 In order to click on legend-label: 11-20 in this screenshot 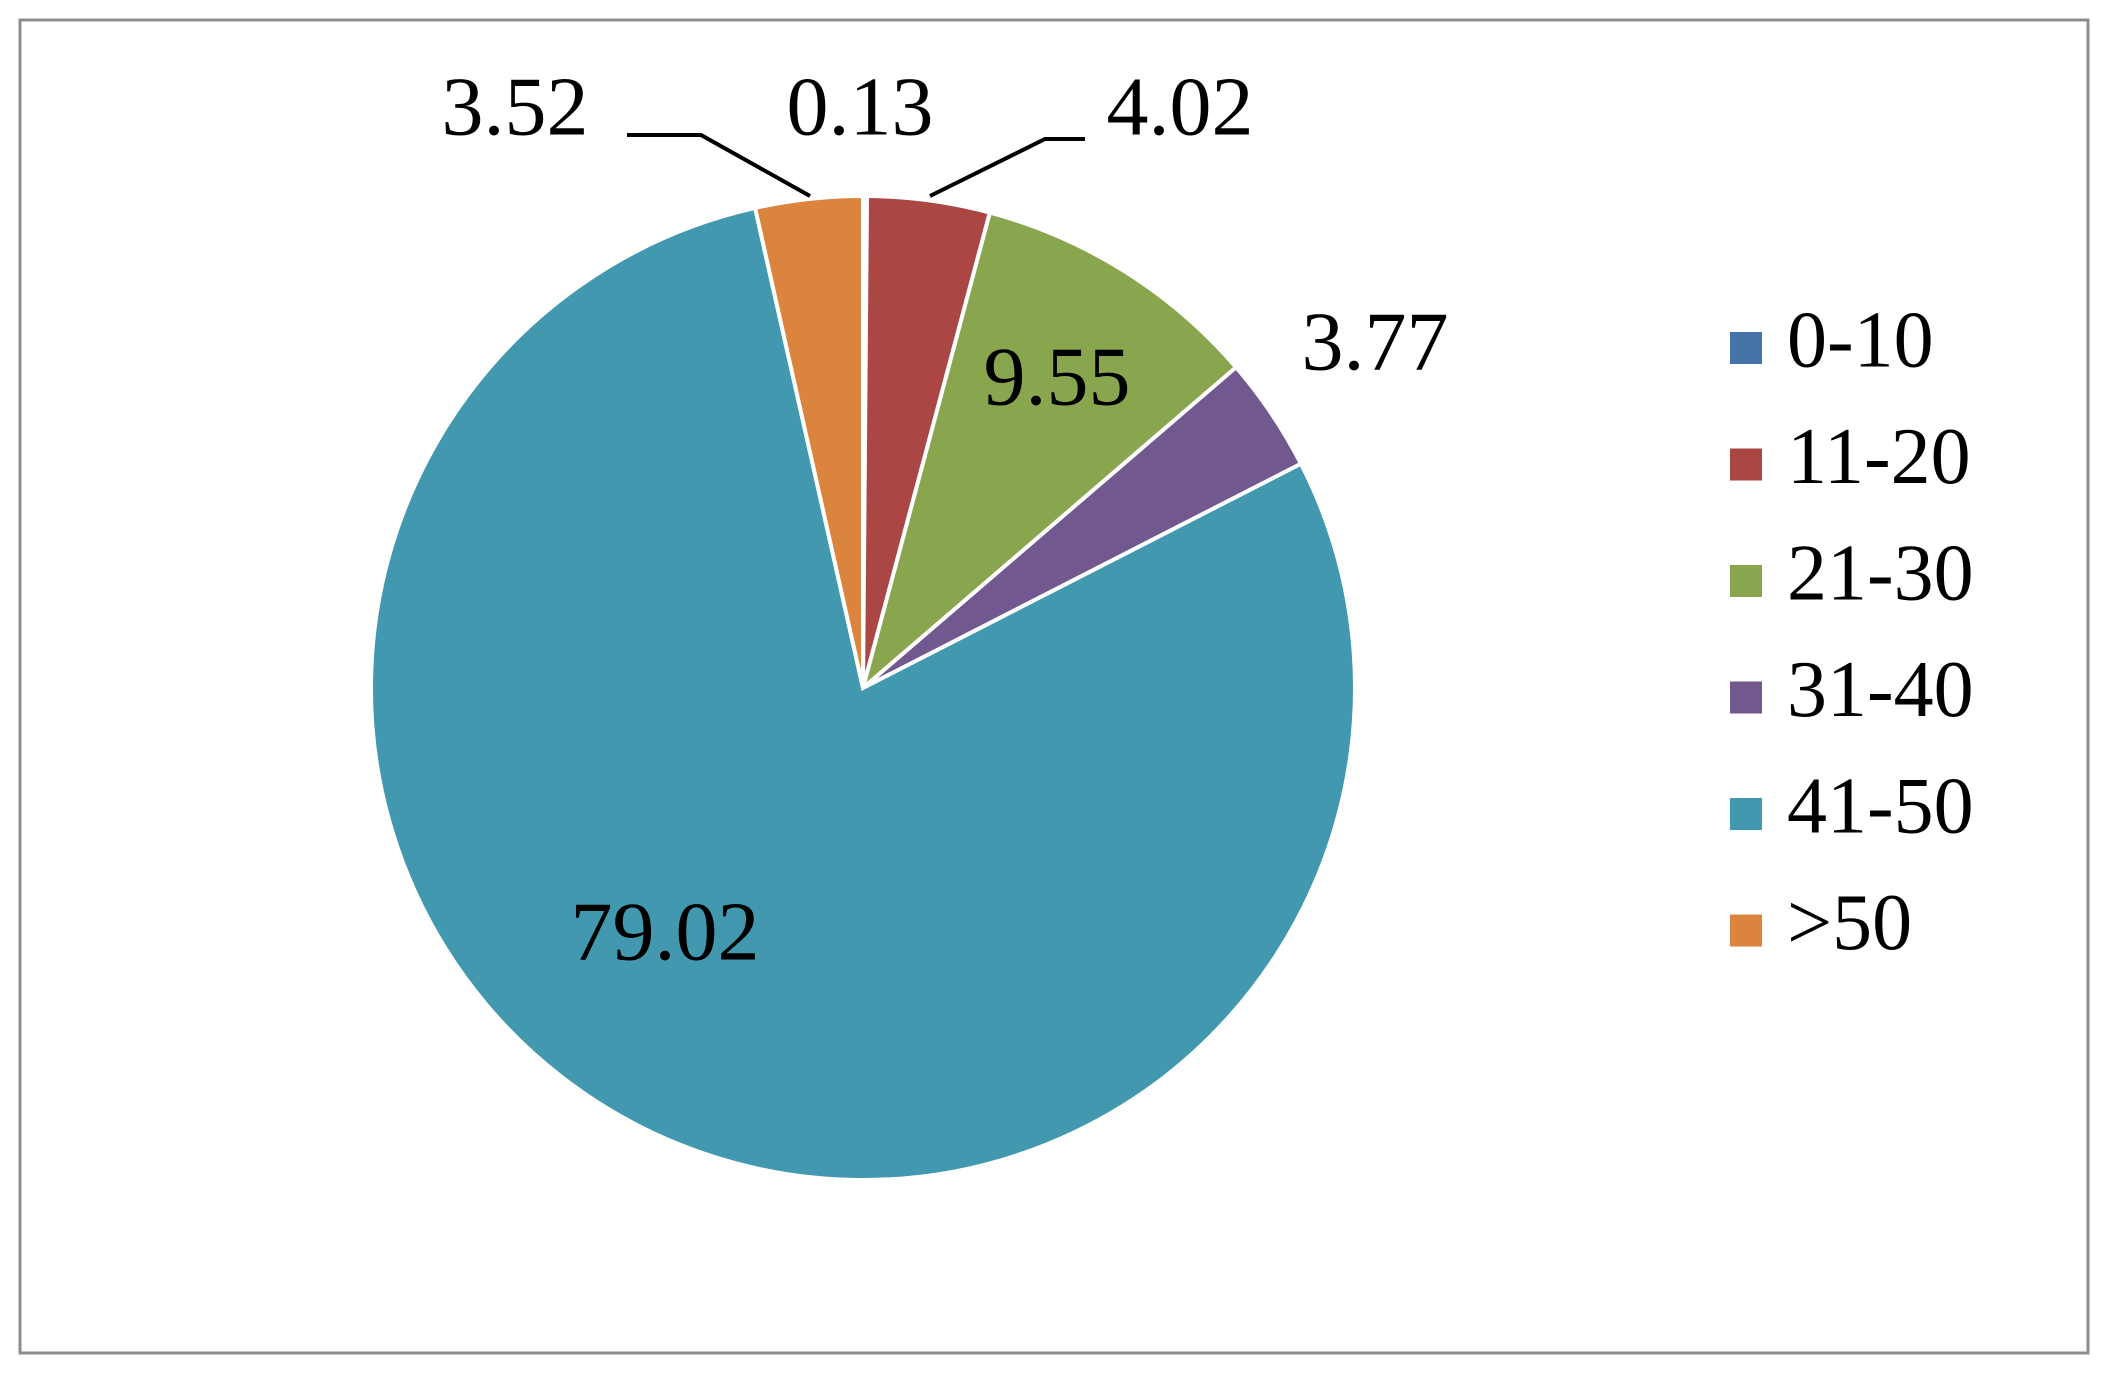, I will do `click(1879, 457)`.